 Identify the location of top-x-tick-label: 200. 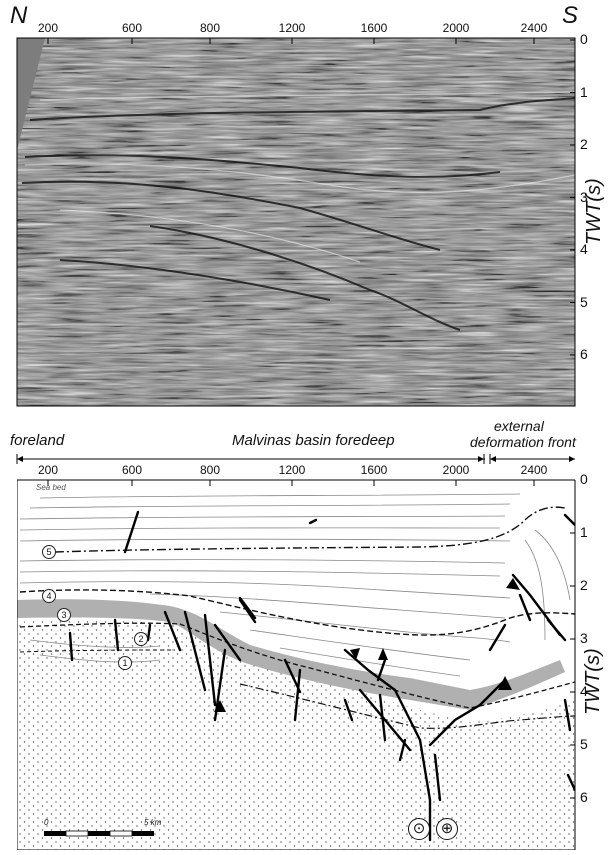
(48, 28).